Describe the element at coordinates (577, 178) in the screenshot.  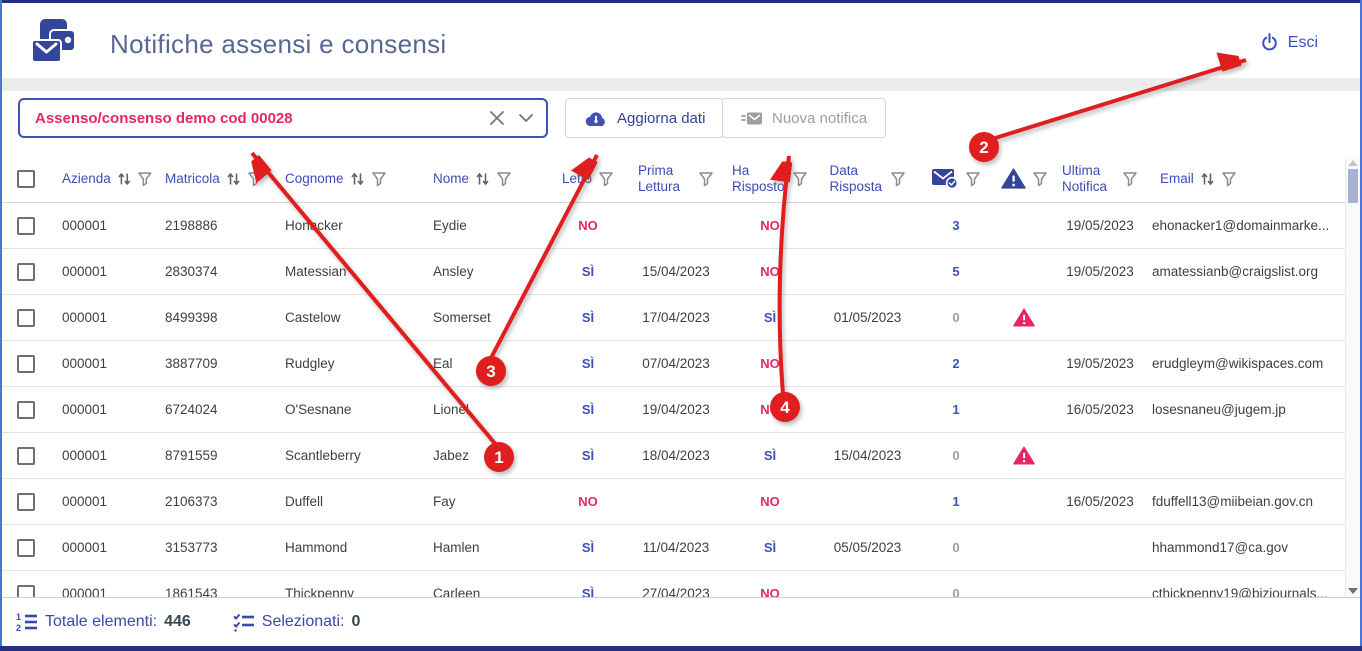
I see `col-letto-label: Letto` at that location.